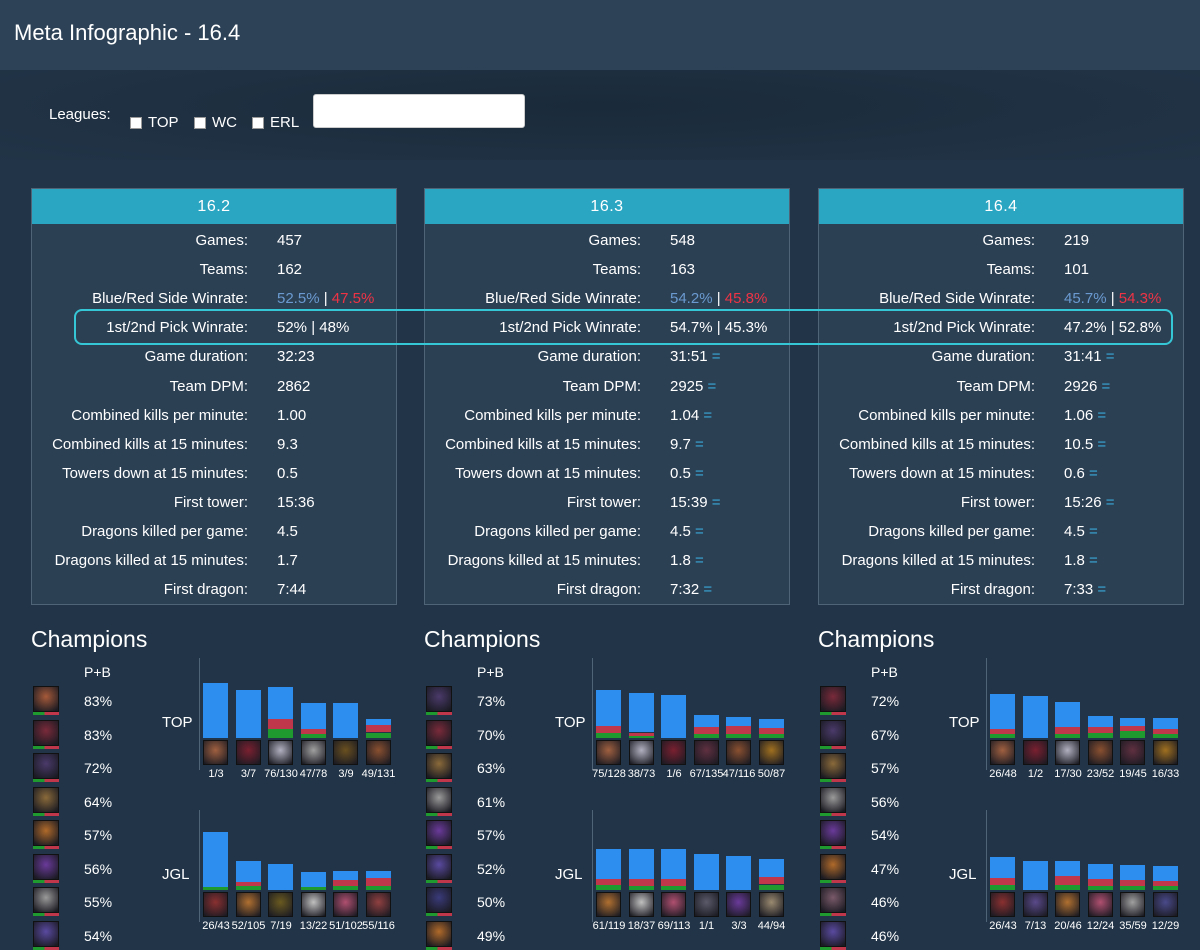 This screenshot has width=1200, height=950. I want to click on league-checkbox-wc: WC, so click(215, 122).